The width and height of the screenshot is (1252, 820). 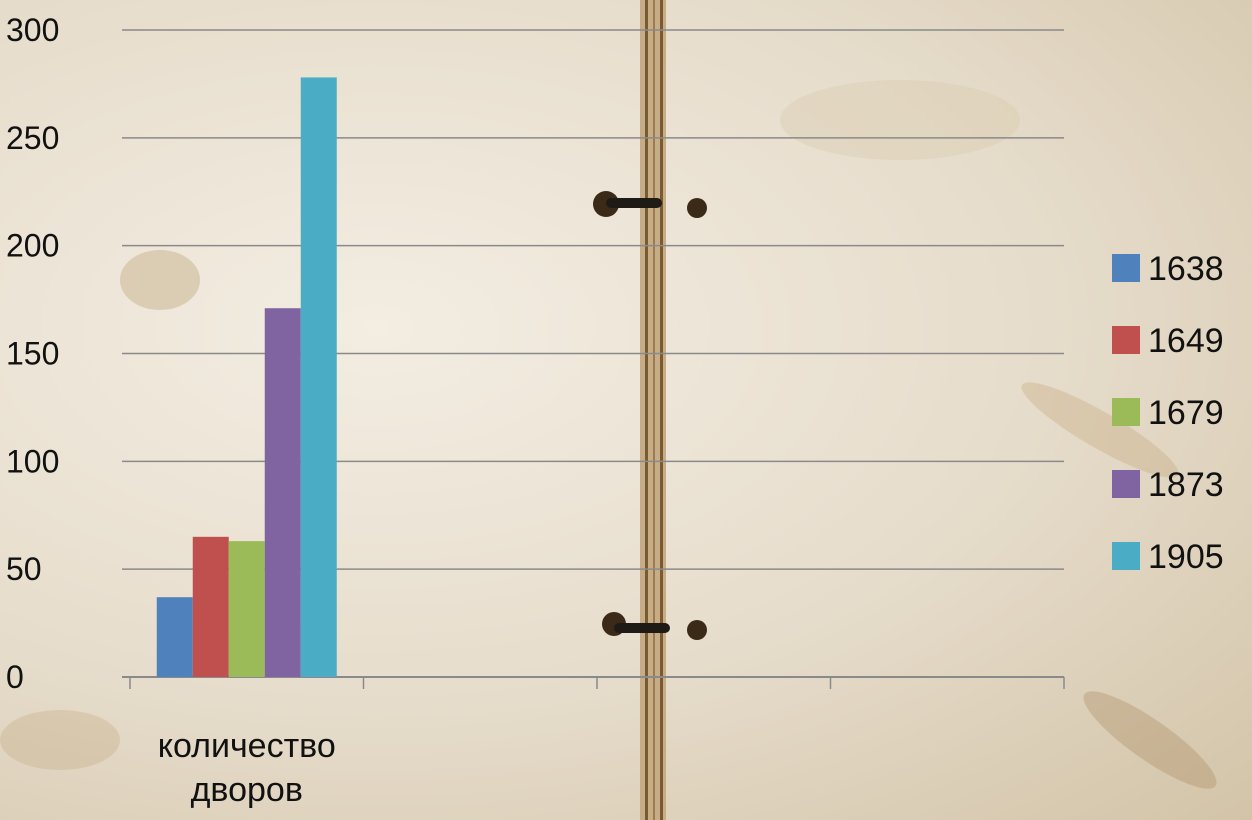 What do you see at coordinates (247, 768) in the screenshot?
I see `x-category-label-0: количество дворов` at bounding box center [247, 768].